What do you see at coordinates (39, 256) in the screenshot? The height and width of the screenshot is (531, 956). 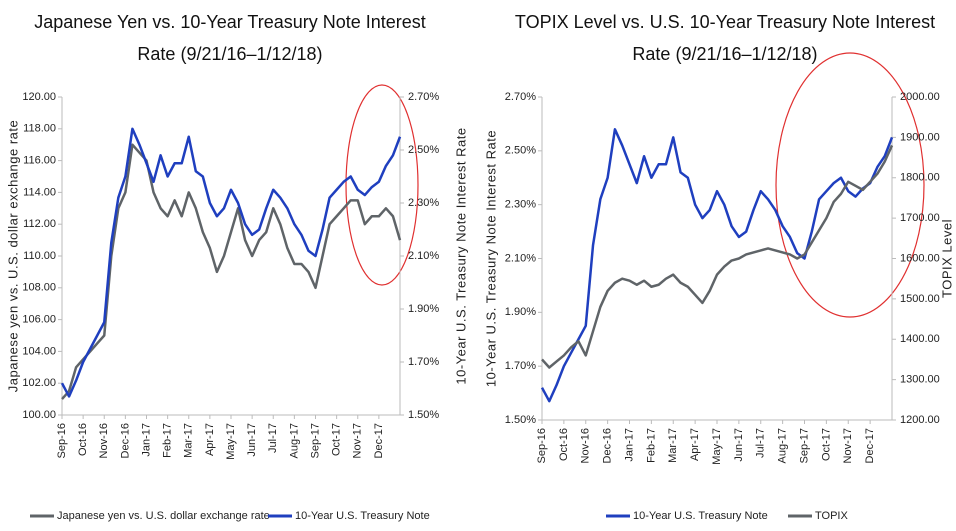 I see `y-tick-label: 110.00` at bounding box center [39, 256].